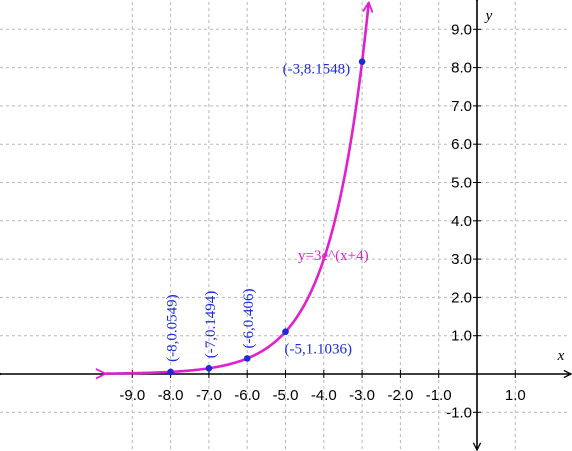 Image resolution: width=572 pixels, height=451 pixels. Describe the element at coordinates (173, 328) in the screenshot. I see `data-point-label: (-8,0.0549)` at that location.